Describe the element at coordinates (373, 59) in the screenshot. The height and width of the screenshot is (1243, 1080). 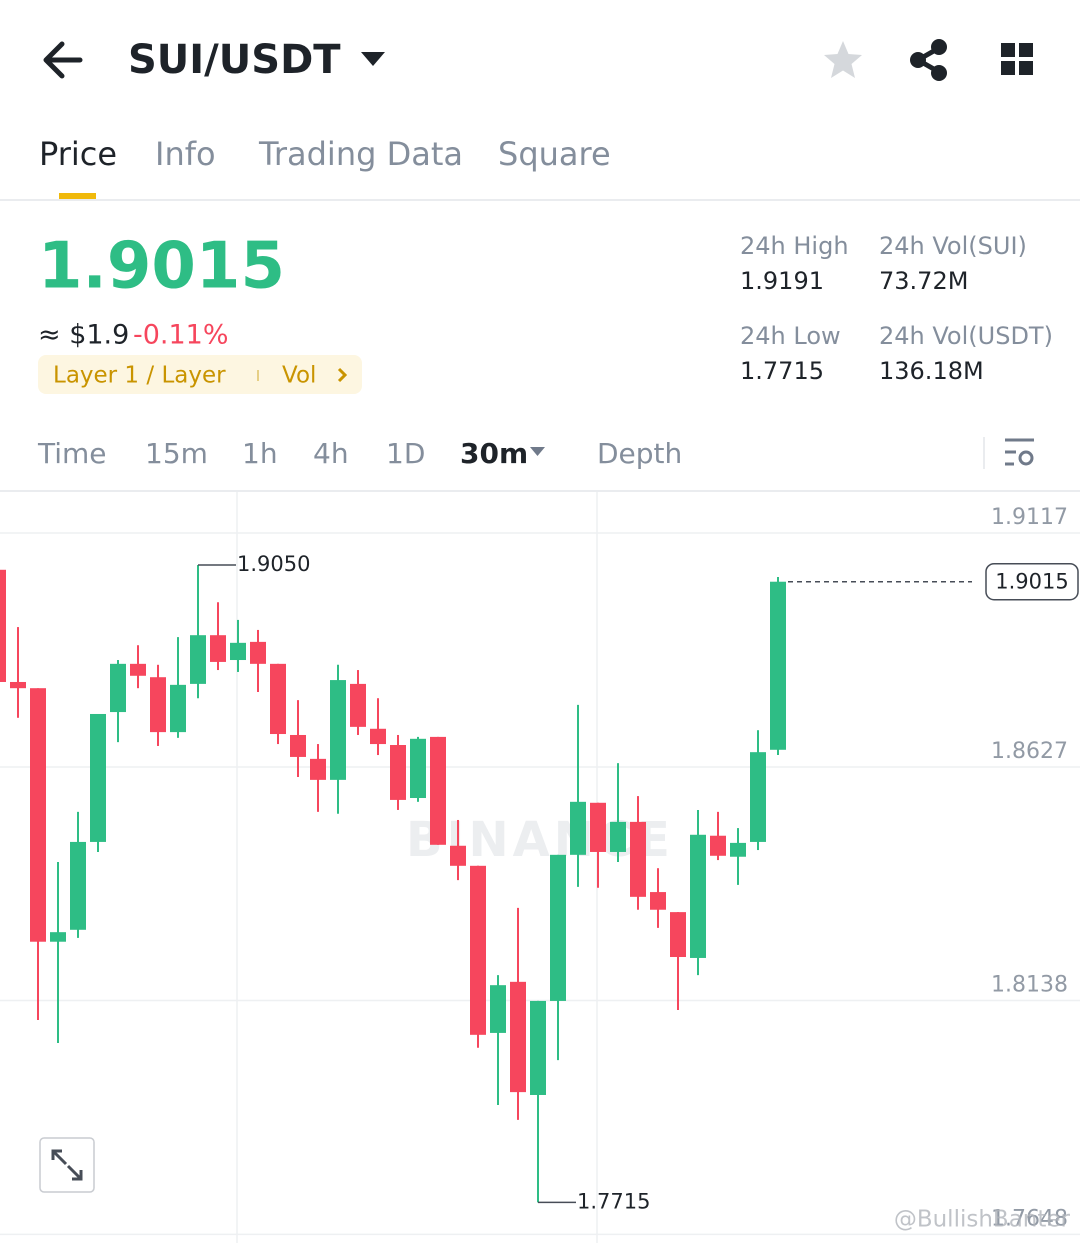
I see `pair-dropdown` at that location.